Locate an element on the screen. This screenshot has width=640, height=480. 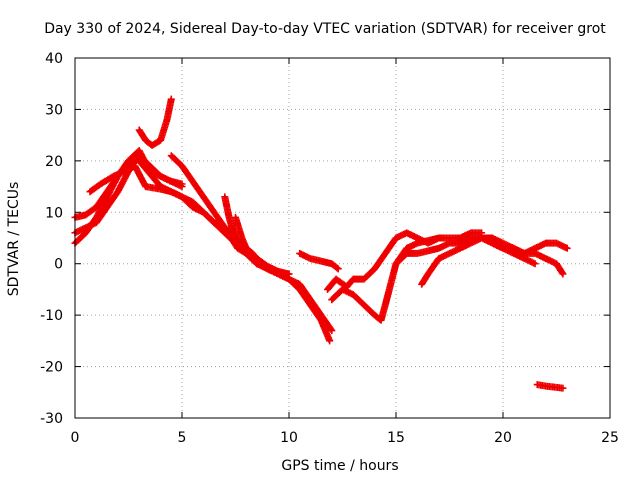
x-tick-label: 0 is located at coordinates (75, 438).